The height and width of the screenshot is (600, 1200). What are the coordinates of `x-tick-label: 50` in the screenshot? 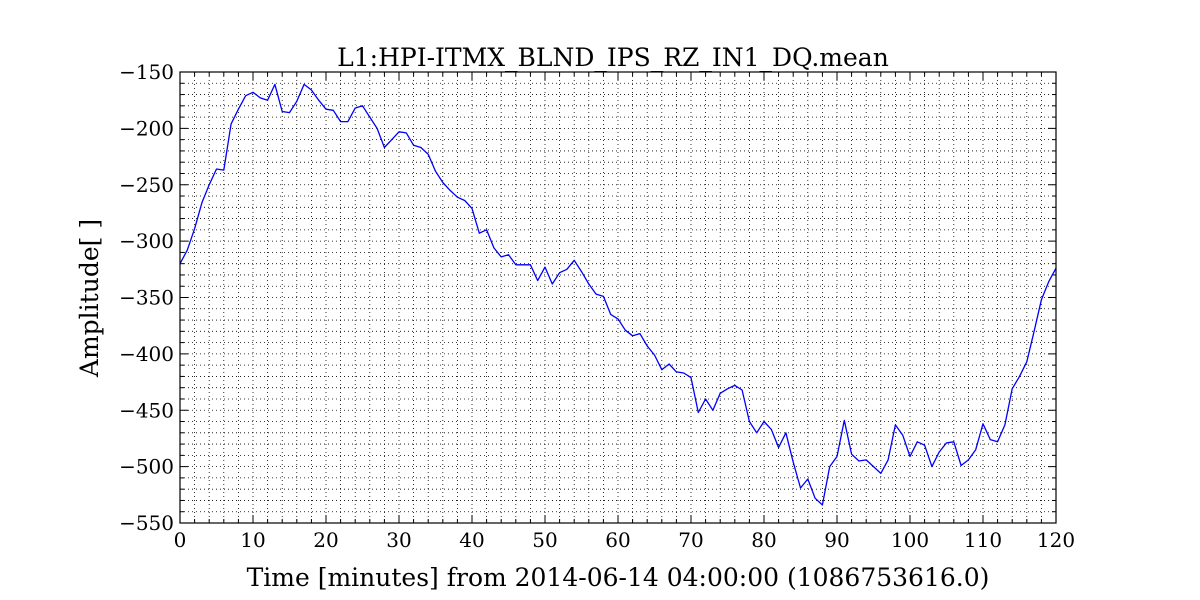 It's located at (544, 540).